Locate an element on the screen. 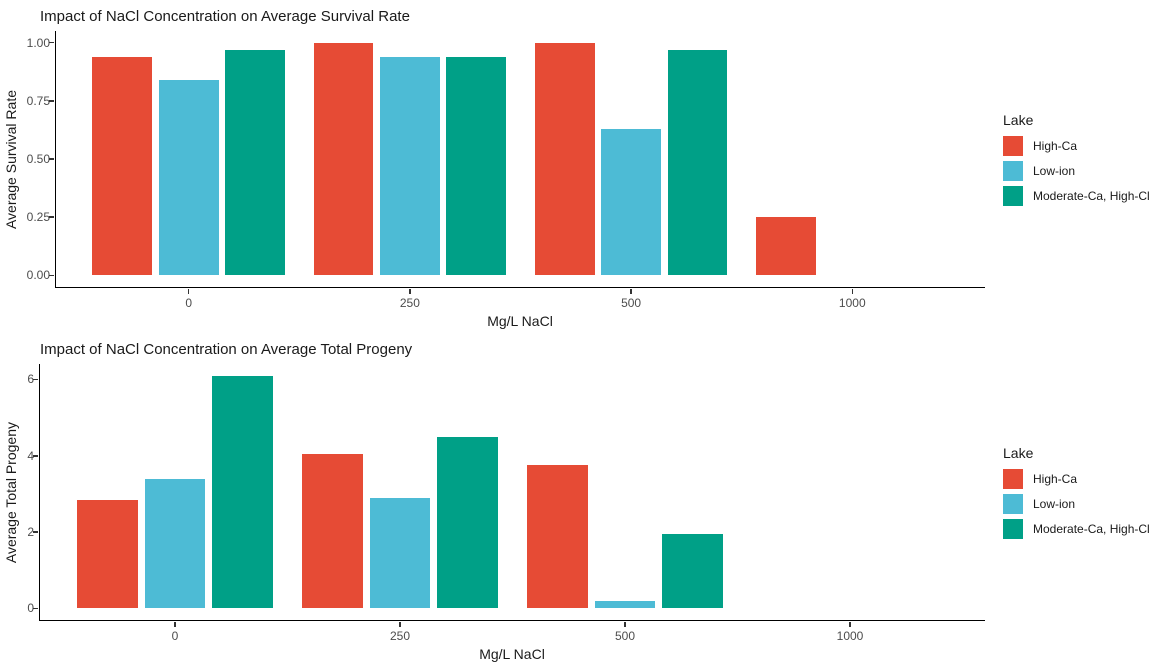 This screenshot has width=1171, height=666. y-tick-label: 0.75 is located at coordinates (38, 100).